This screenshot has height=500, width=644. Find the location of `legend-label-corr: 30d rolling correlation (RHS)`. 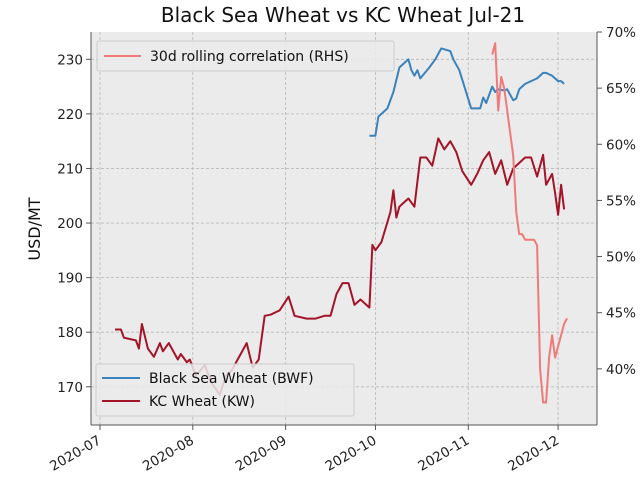

legend-label-corr: 30d rolling correlation (RHS) is located at coordinates (249, 57).